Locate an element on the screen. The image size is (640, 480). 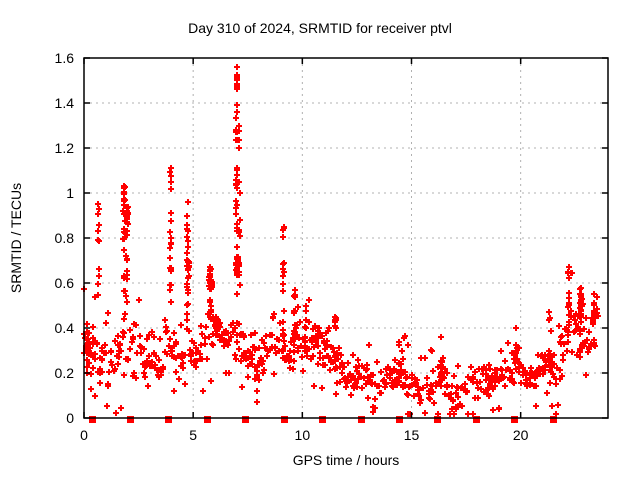
y-tick-label: 0.6 is located at coordinates (65, 283).